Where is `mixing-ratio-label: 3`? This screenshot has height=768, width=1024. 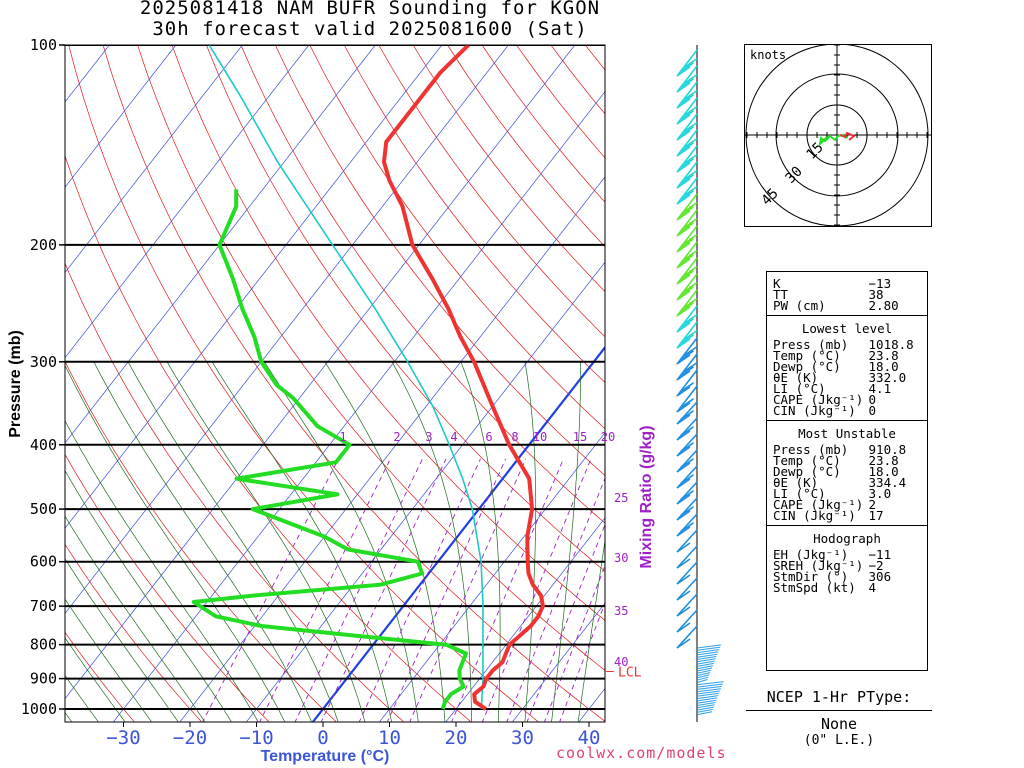
mixing-ratio-label: 3 is located at coordinates (428, 437).